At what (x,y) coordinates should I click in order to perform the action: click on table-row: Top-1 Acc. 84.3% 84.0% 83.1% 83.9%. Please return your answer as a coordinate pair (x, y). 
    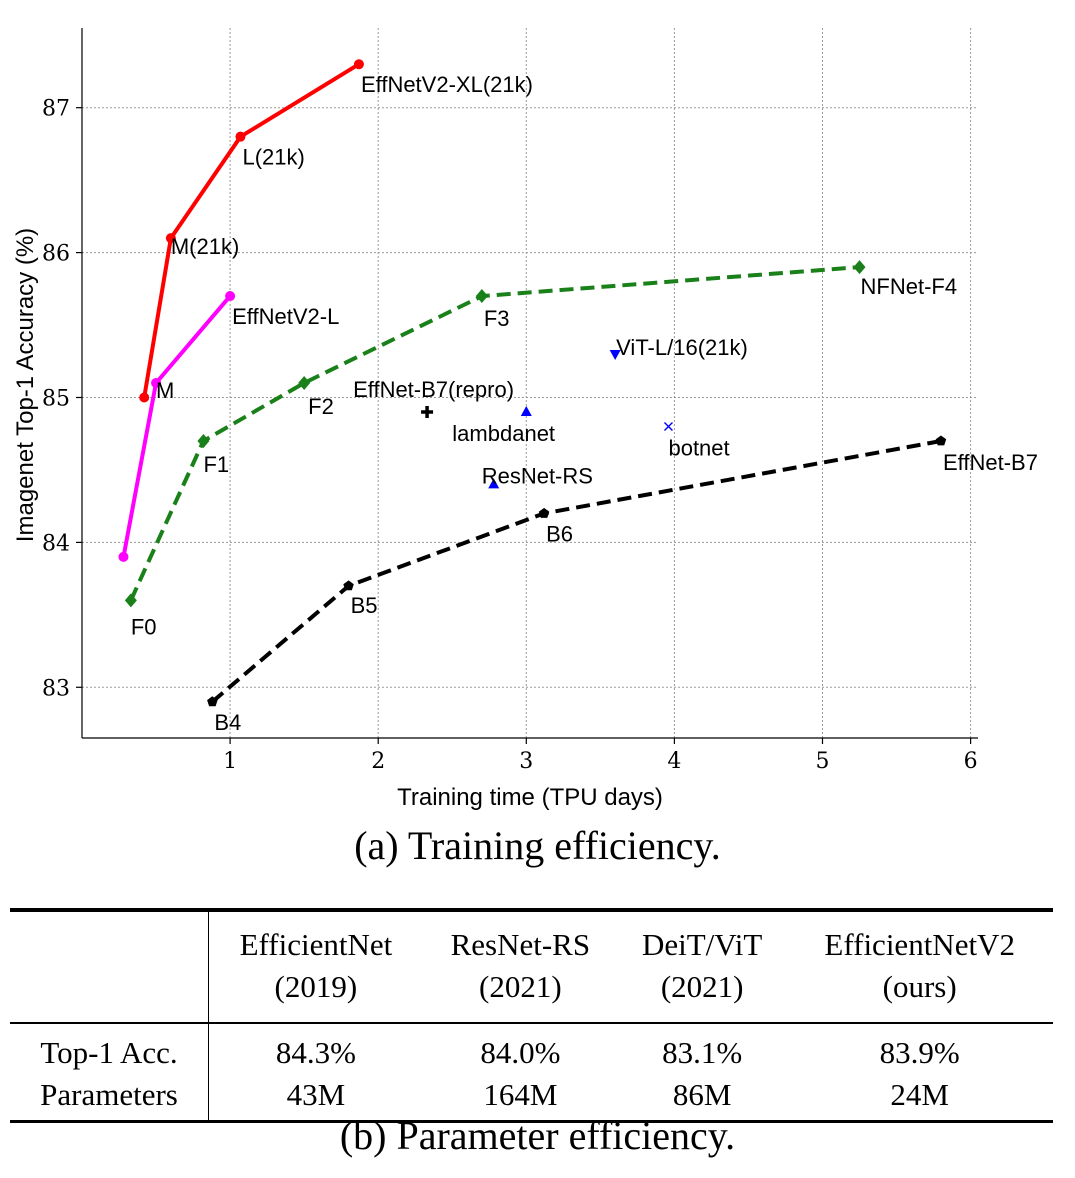
    Looking at the image, I should click on (531, 1048).